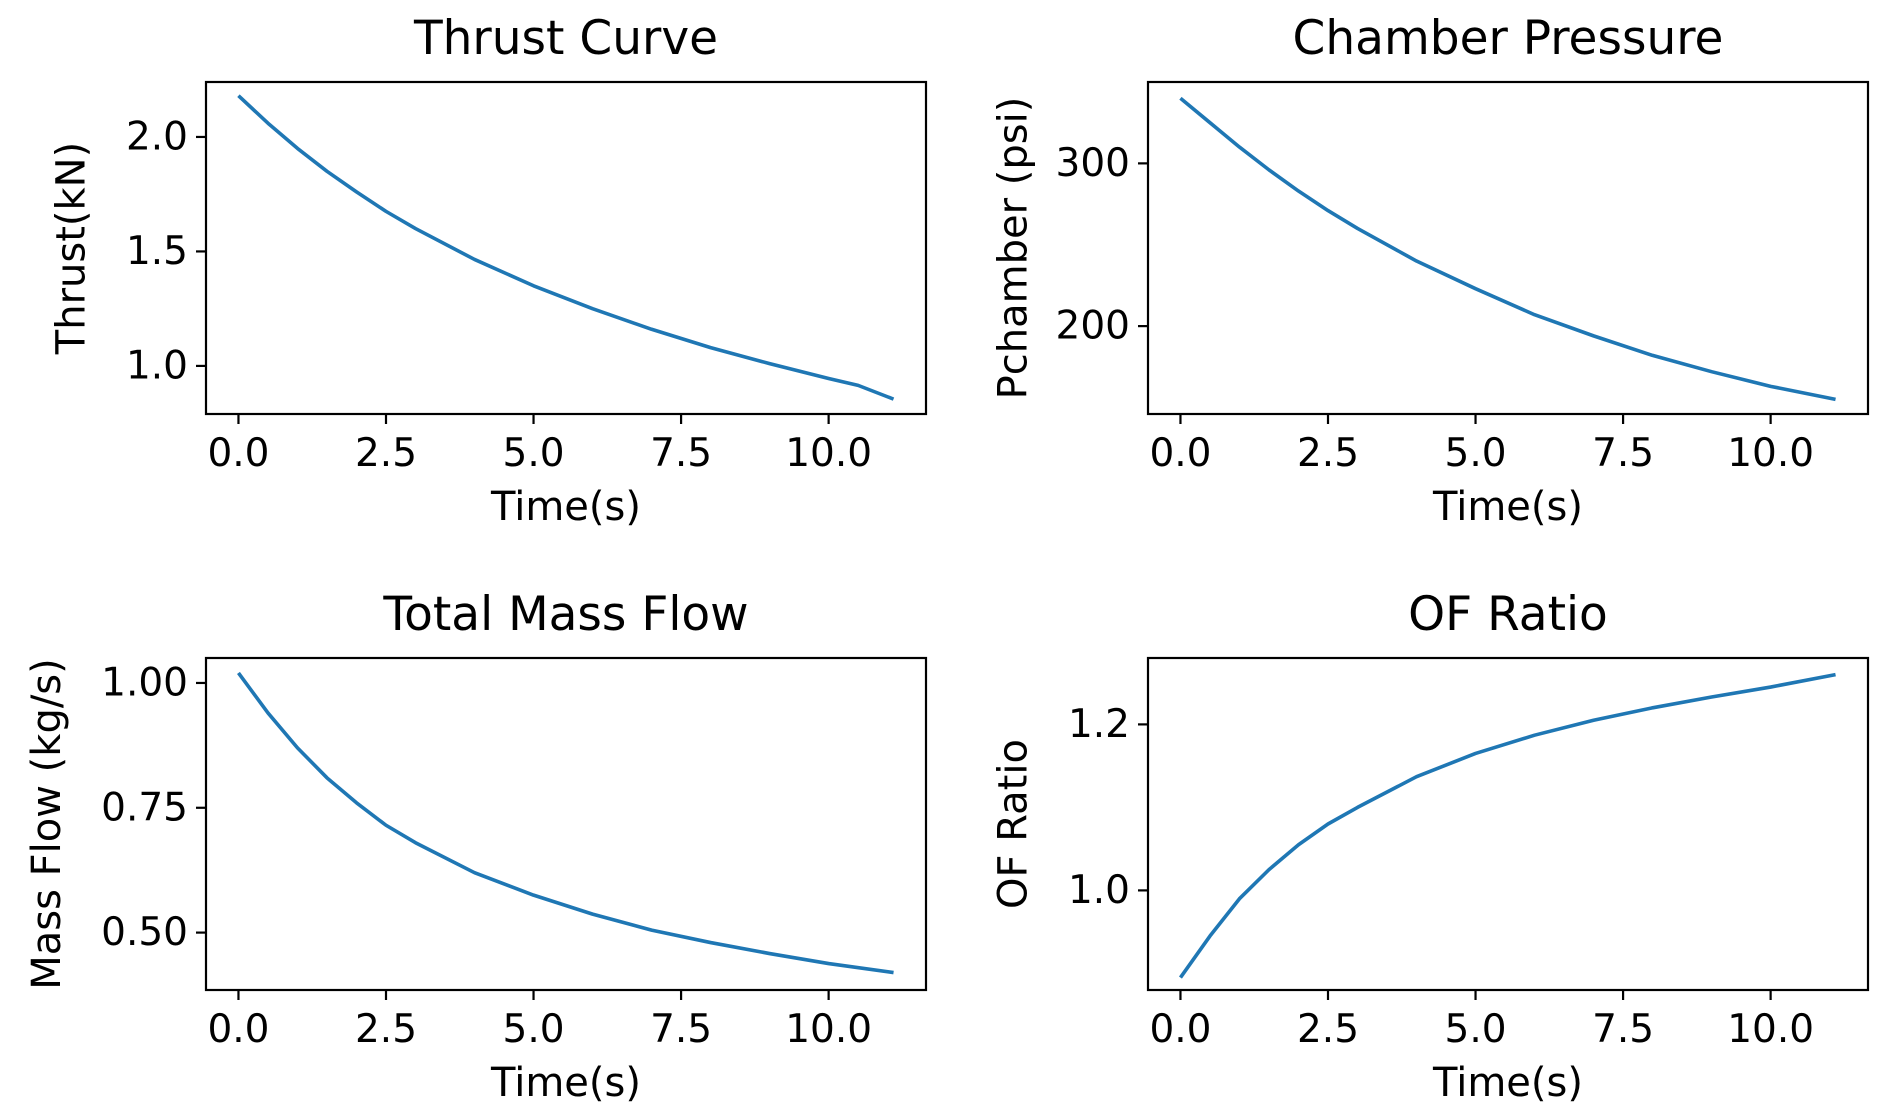 The height and width of the screenshot is (1120, 1883). I want to click on of-ratio-axes-frame, so click(1508, 824).